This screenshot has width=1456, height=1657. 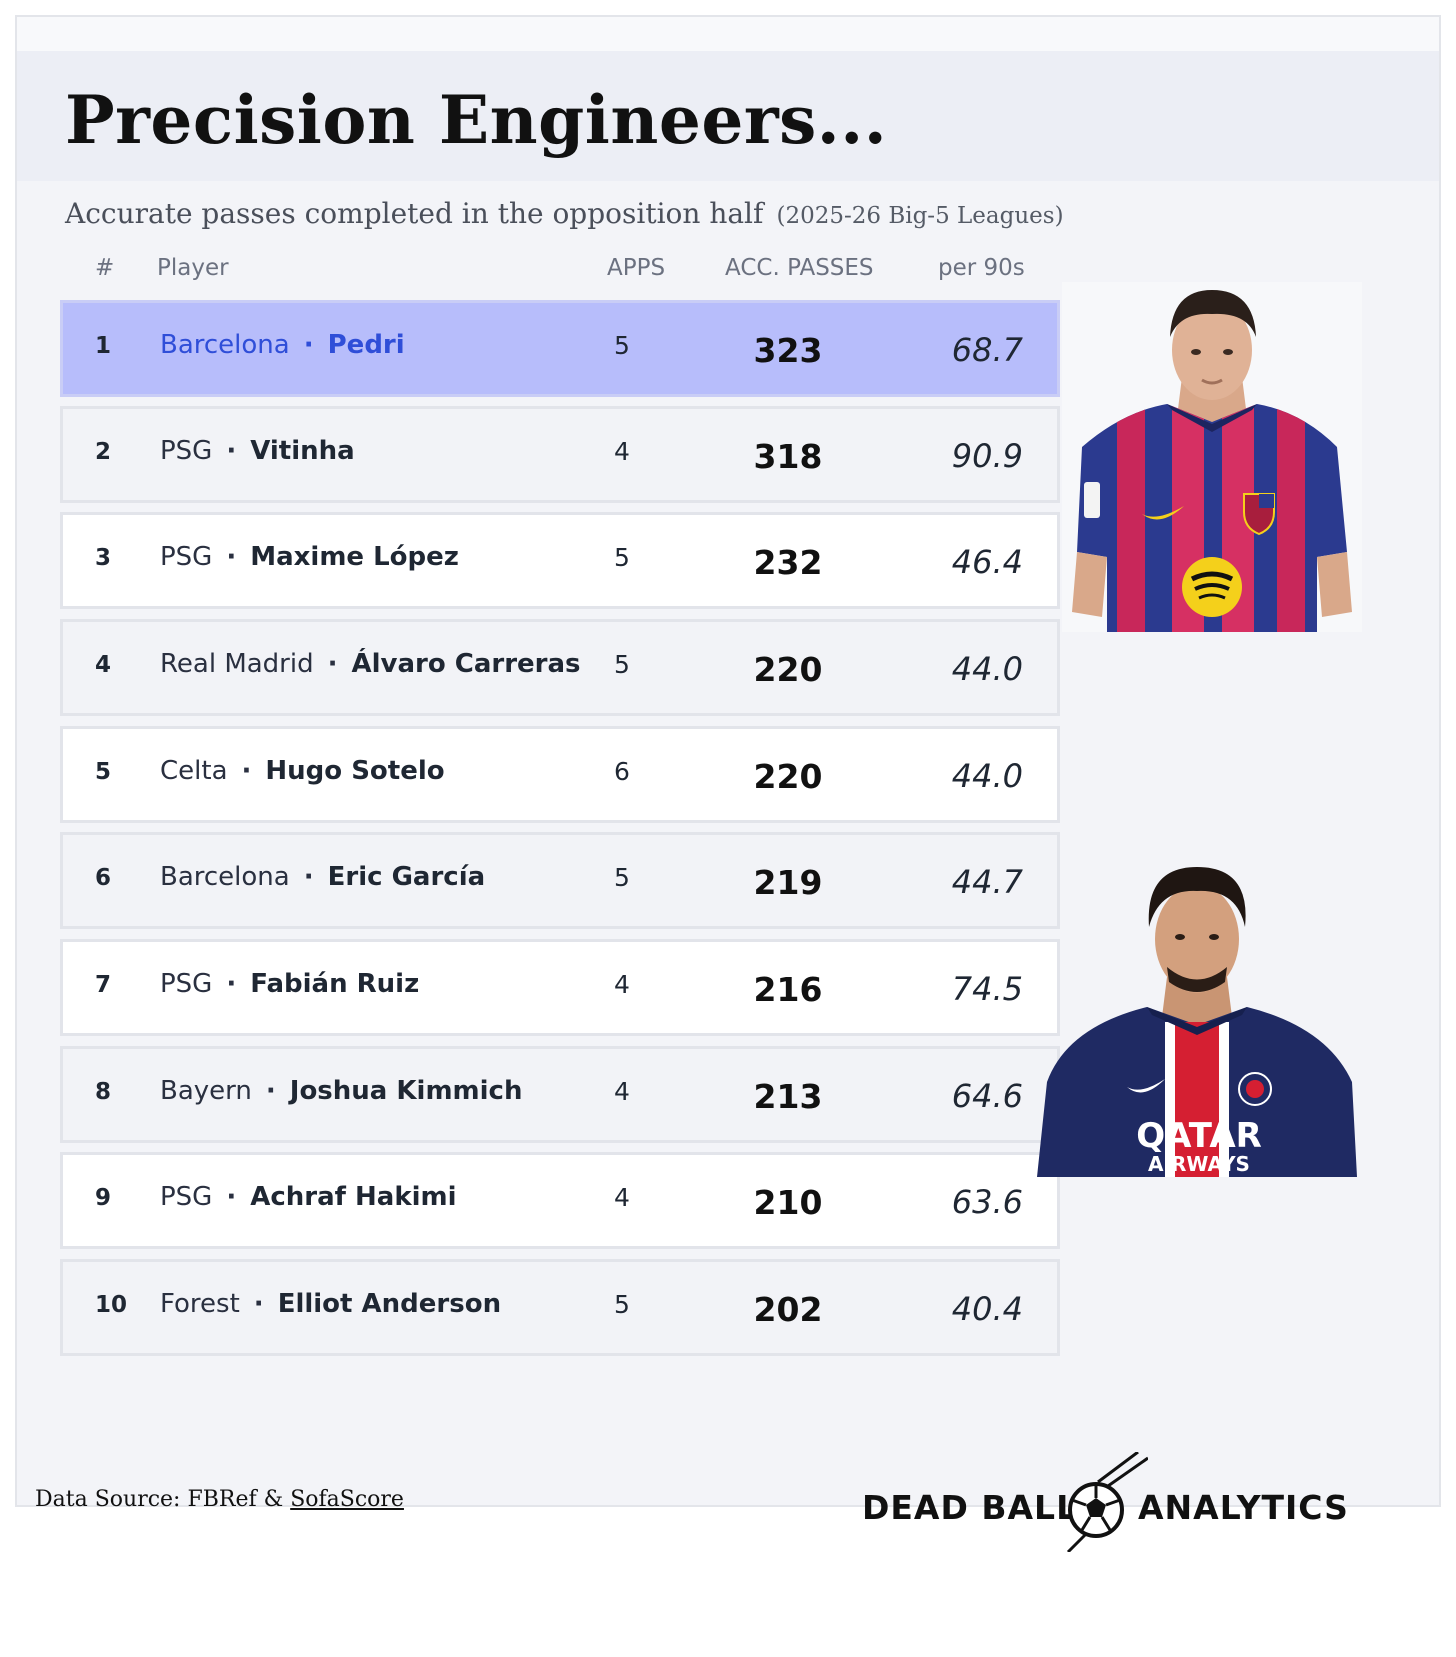 I want to click on row-rank: 7, so click(x=103, y=985).